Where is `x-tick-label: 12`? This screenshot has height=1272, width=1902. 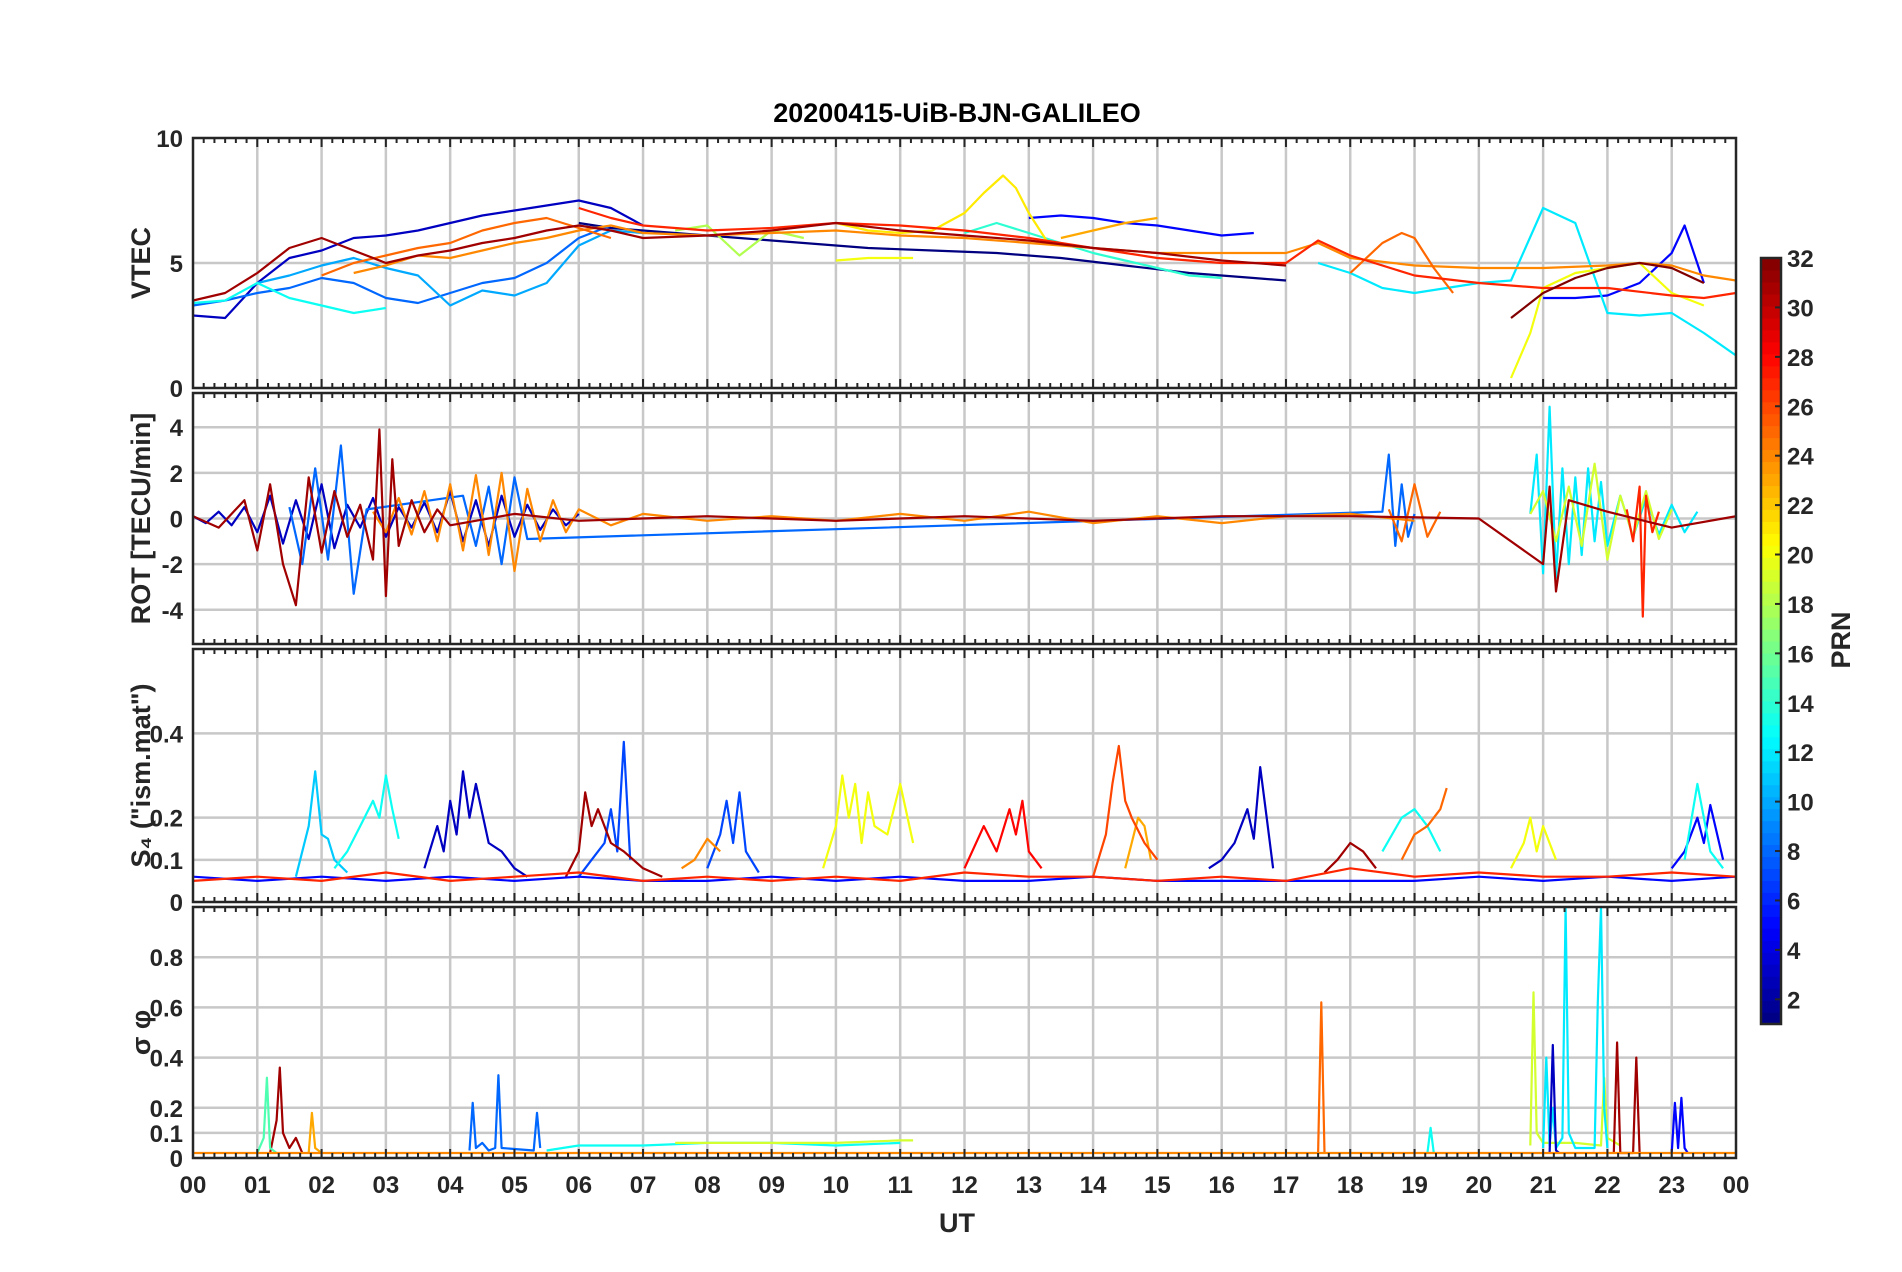
x-tick-label: 12 is located at coordinates (964, 1185).